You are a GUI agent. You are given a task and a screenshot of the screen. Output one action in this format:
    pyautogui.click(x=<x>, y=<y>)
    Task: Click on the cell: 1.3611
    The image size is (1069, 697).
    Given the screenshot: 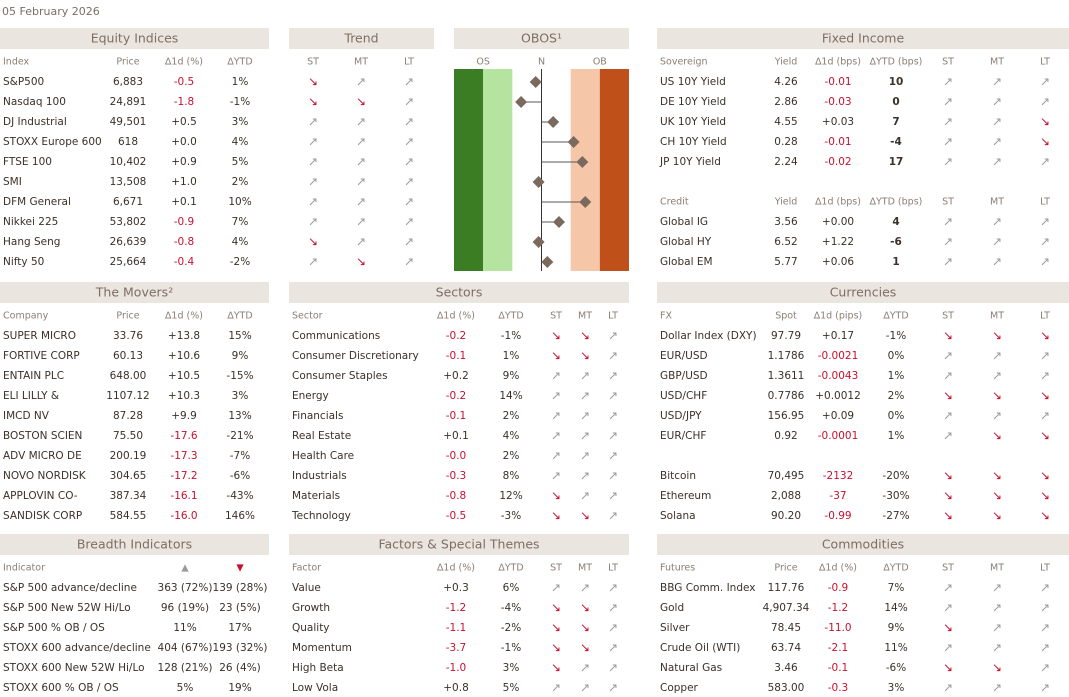 What is the action you would take?
    pyautogui.click(x=786, y=376)
    